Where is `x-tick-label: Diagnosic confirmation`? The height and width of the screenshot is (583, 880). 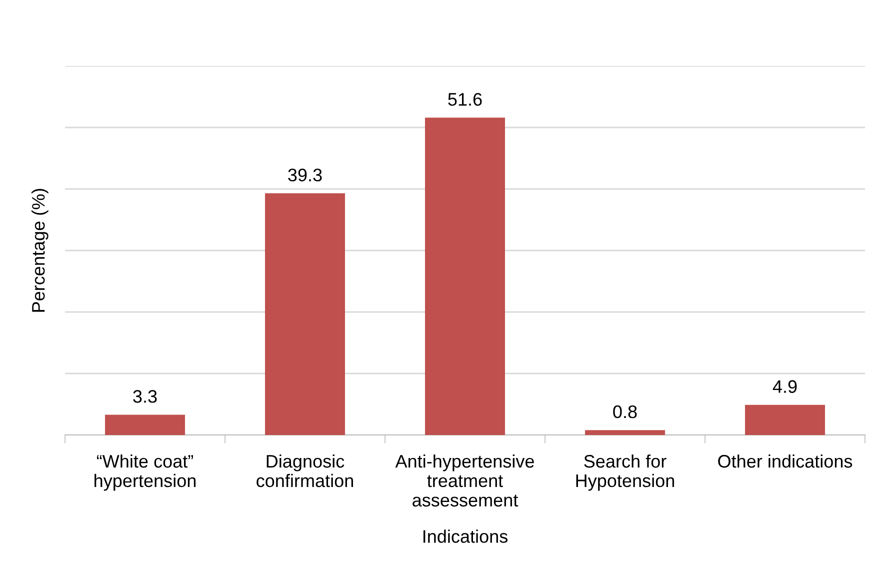
x-tick-label: Diagnosic confirmation is located at coordinates (305, 471).